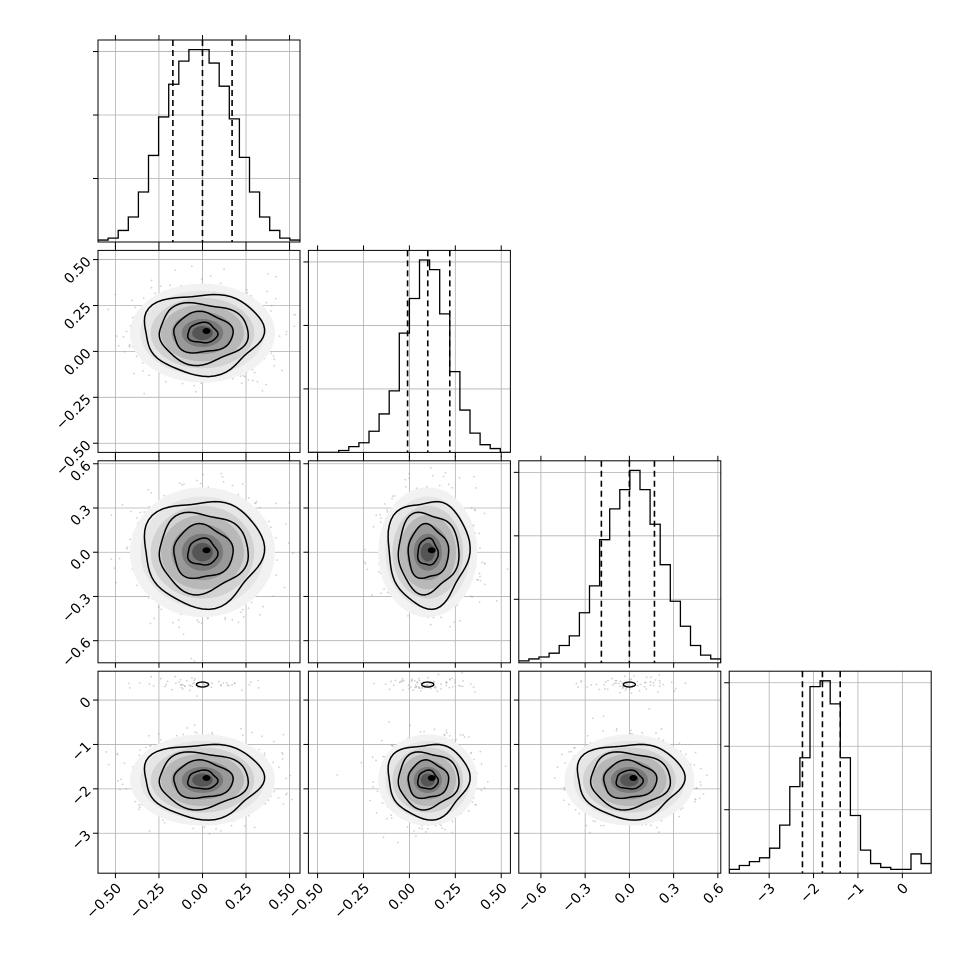 Image resolution: width=970 pixels, height=975 pixels. Describe the element at coordinates (181, 560) in the screenshot. I see `scatter-panel: −0.6−0.30.00.30.6` at that location.